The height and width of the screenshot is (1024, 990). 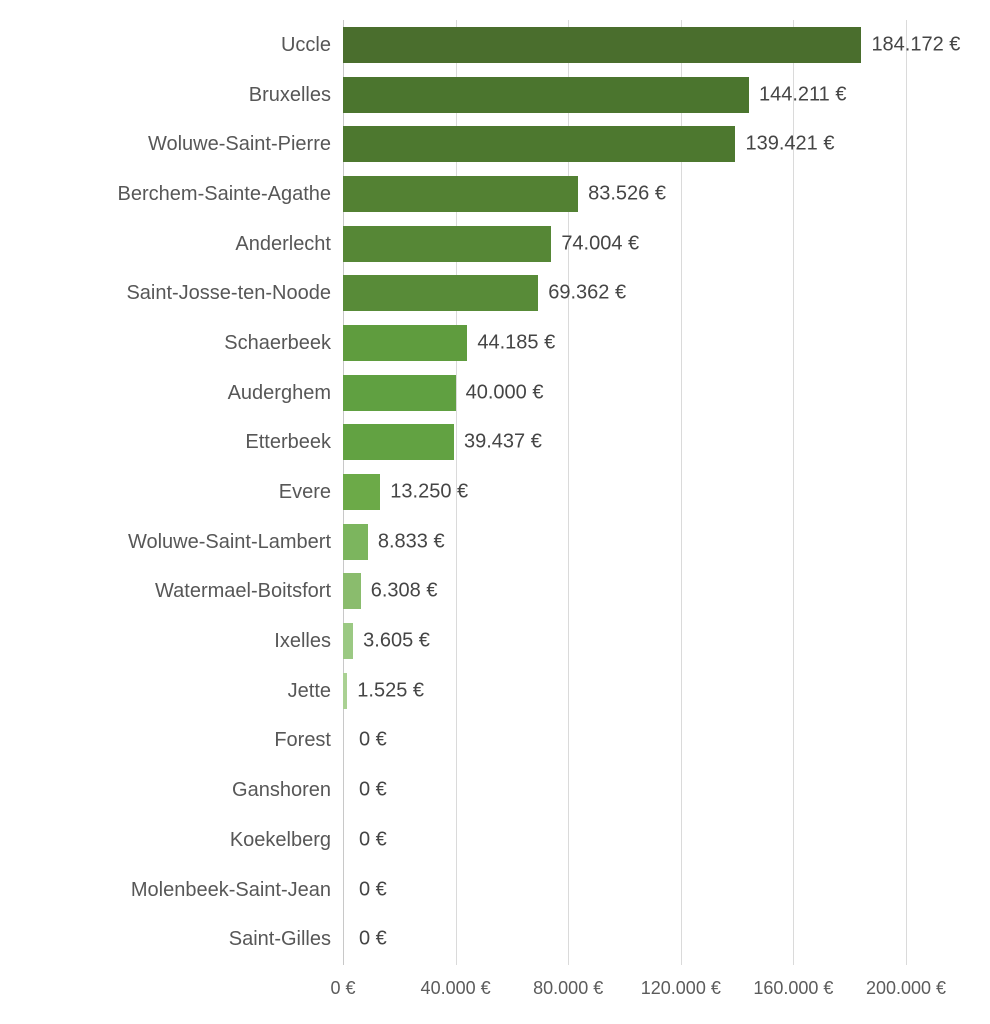 I want to click on bar-track: 69.362 €, so click(x=666, y=293).